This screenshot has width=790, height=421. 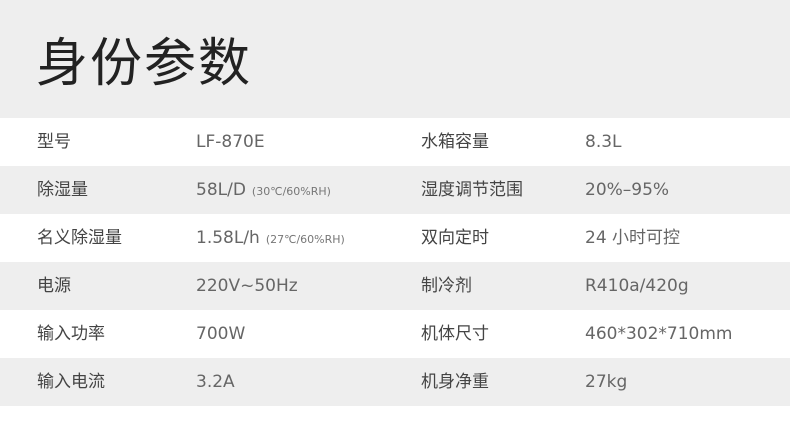 I want to click on spec-value: 460*302*710mm, so click(x=659, y=334).